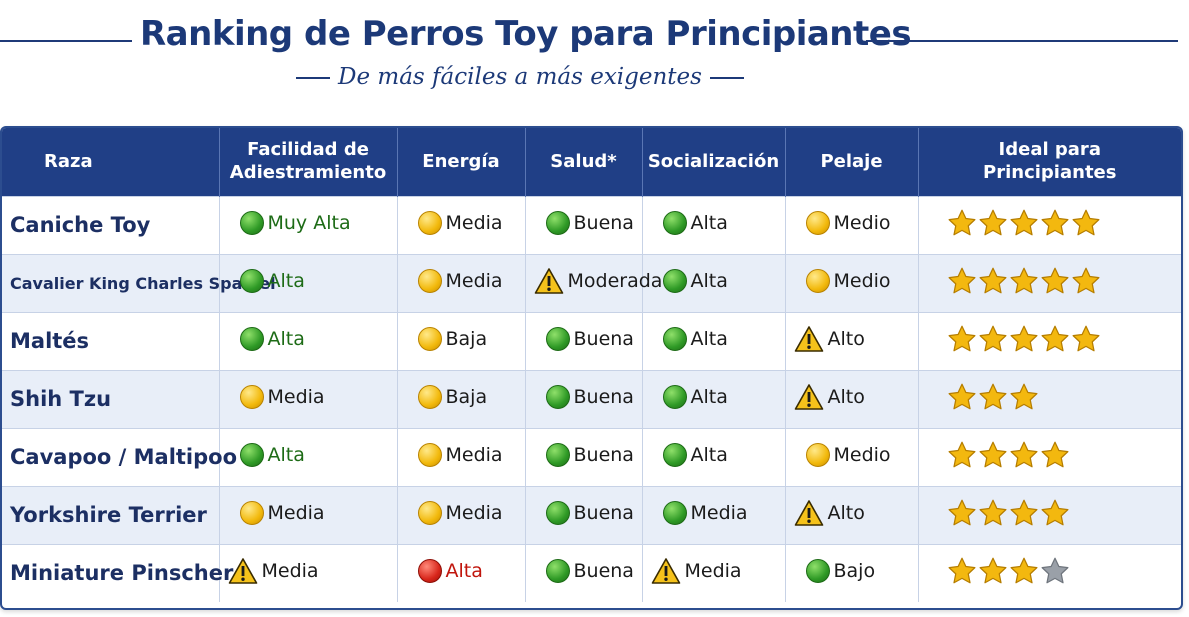 Image resolution: width=1189 pixels, height=617 pixels. Describe the element at coordinates (119, 456) in the screenshot. I see `breed-name: Cavapoo / Maltipoo` at that location.